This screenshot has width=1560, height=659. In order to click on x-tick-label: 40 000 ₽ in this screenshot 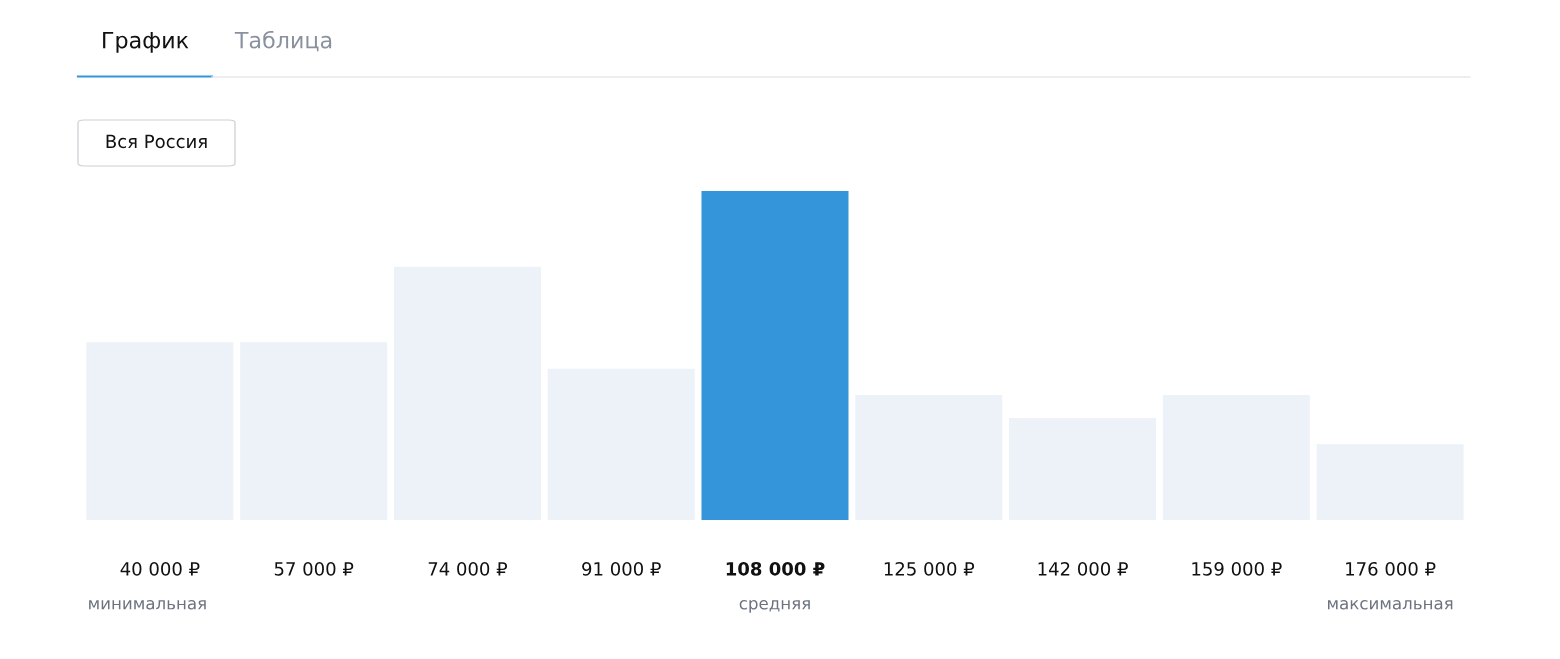, I will do `click(160, 568)`.